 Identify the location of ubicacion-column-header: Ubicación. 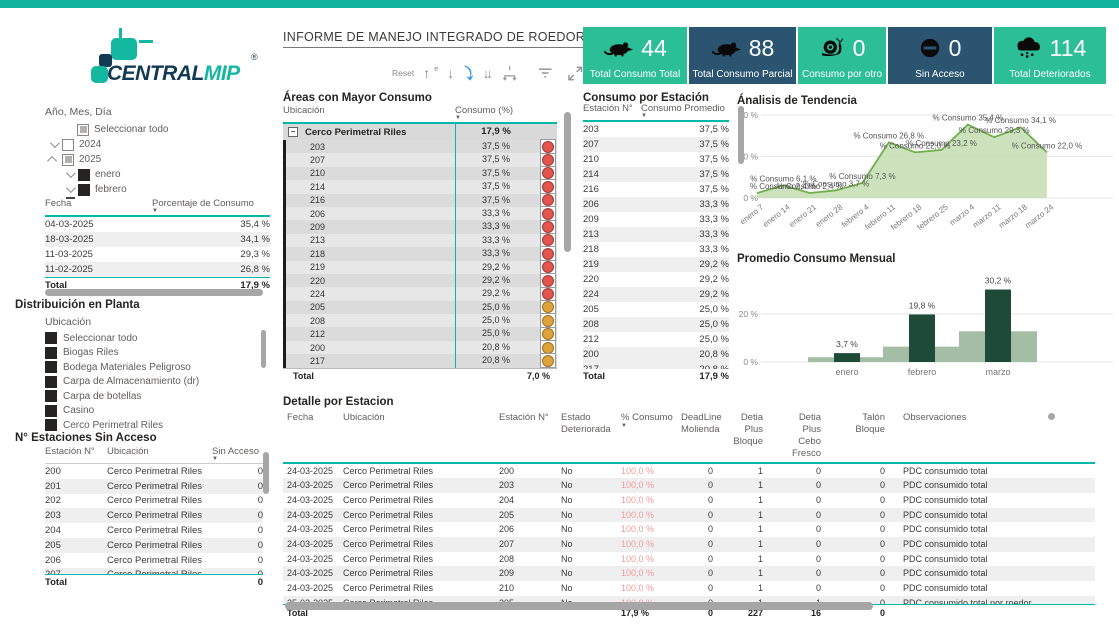
(304, 110).